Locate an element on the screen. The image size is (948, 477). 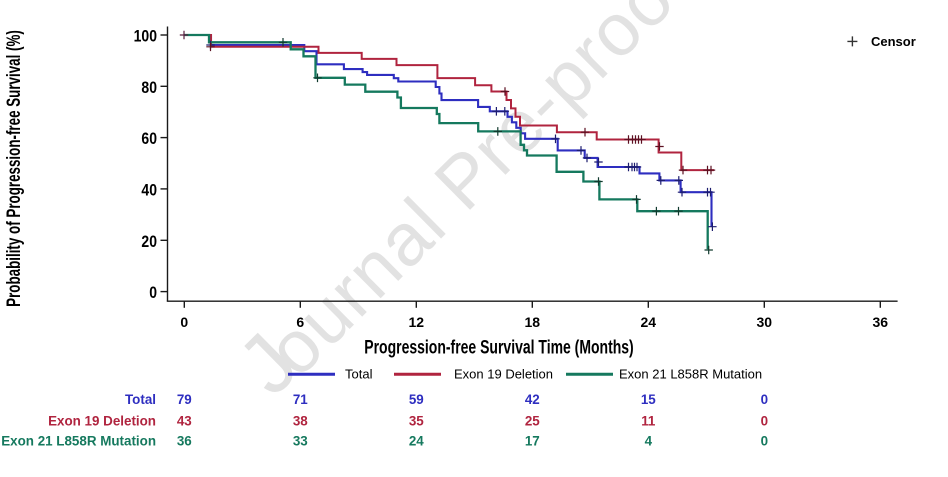
svg-text: 38 is located at coordinates (300, 421).